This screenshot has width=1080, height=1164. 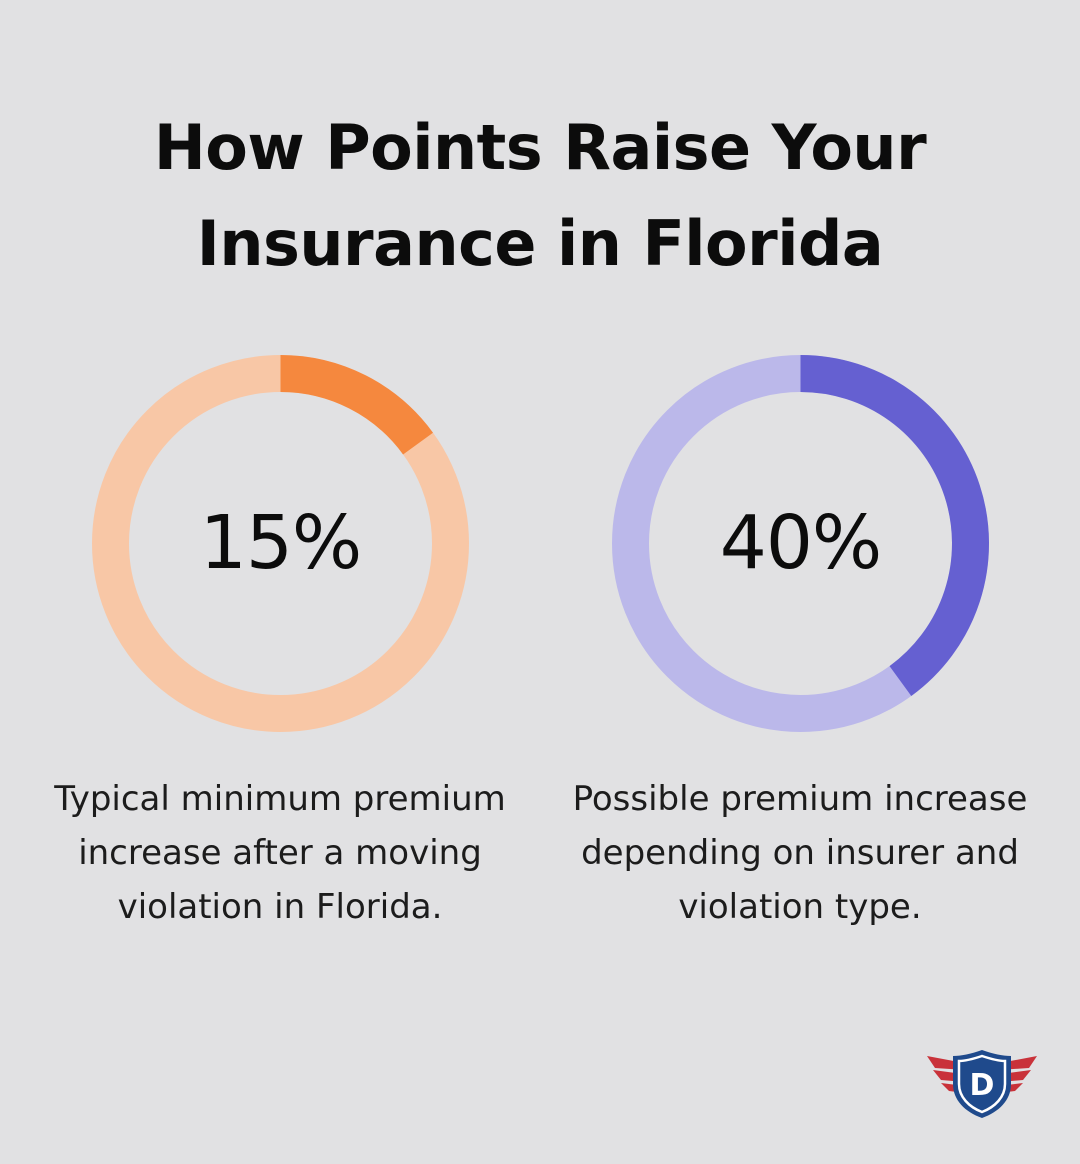 I want to click on donut-chart-1: 15%, so click(x=280, y=543).